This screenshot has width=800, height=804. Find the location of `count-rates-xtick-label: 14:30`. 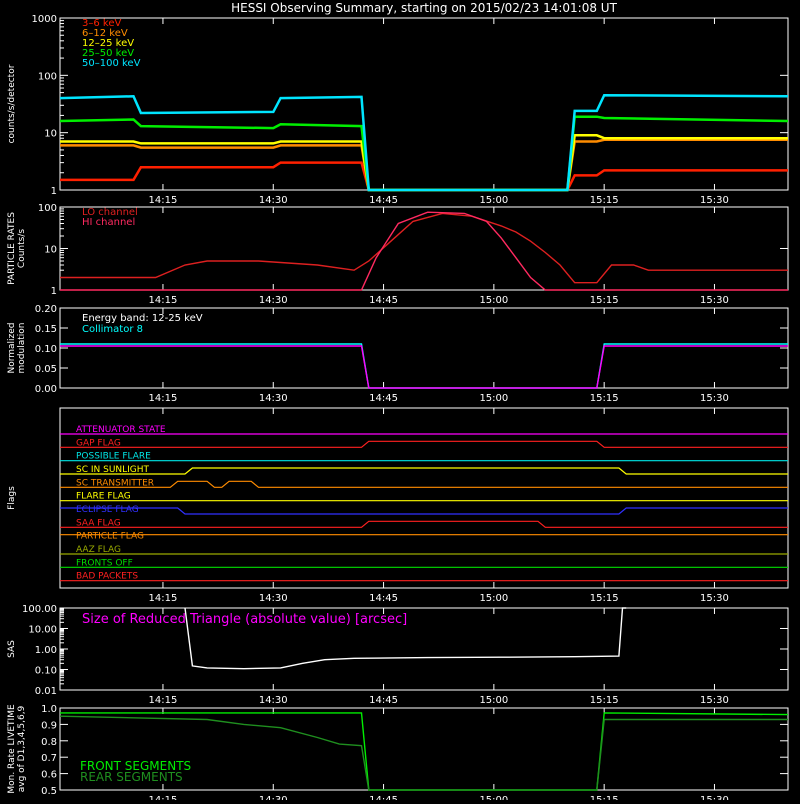

count-rates-xtick-label: 14:30 is located at coordinates (273, 200).